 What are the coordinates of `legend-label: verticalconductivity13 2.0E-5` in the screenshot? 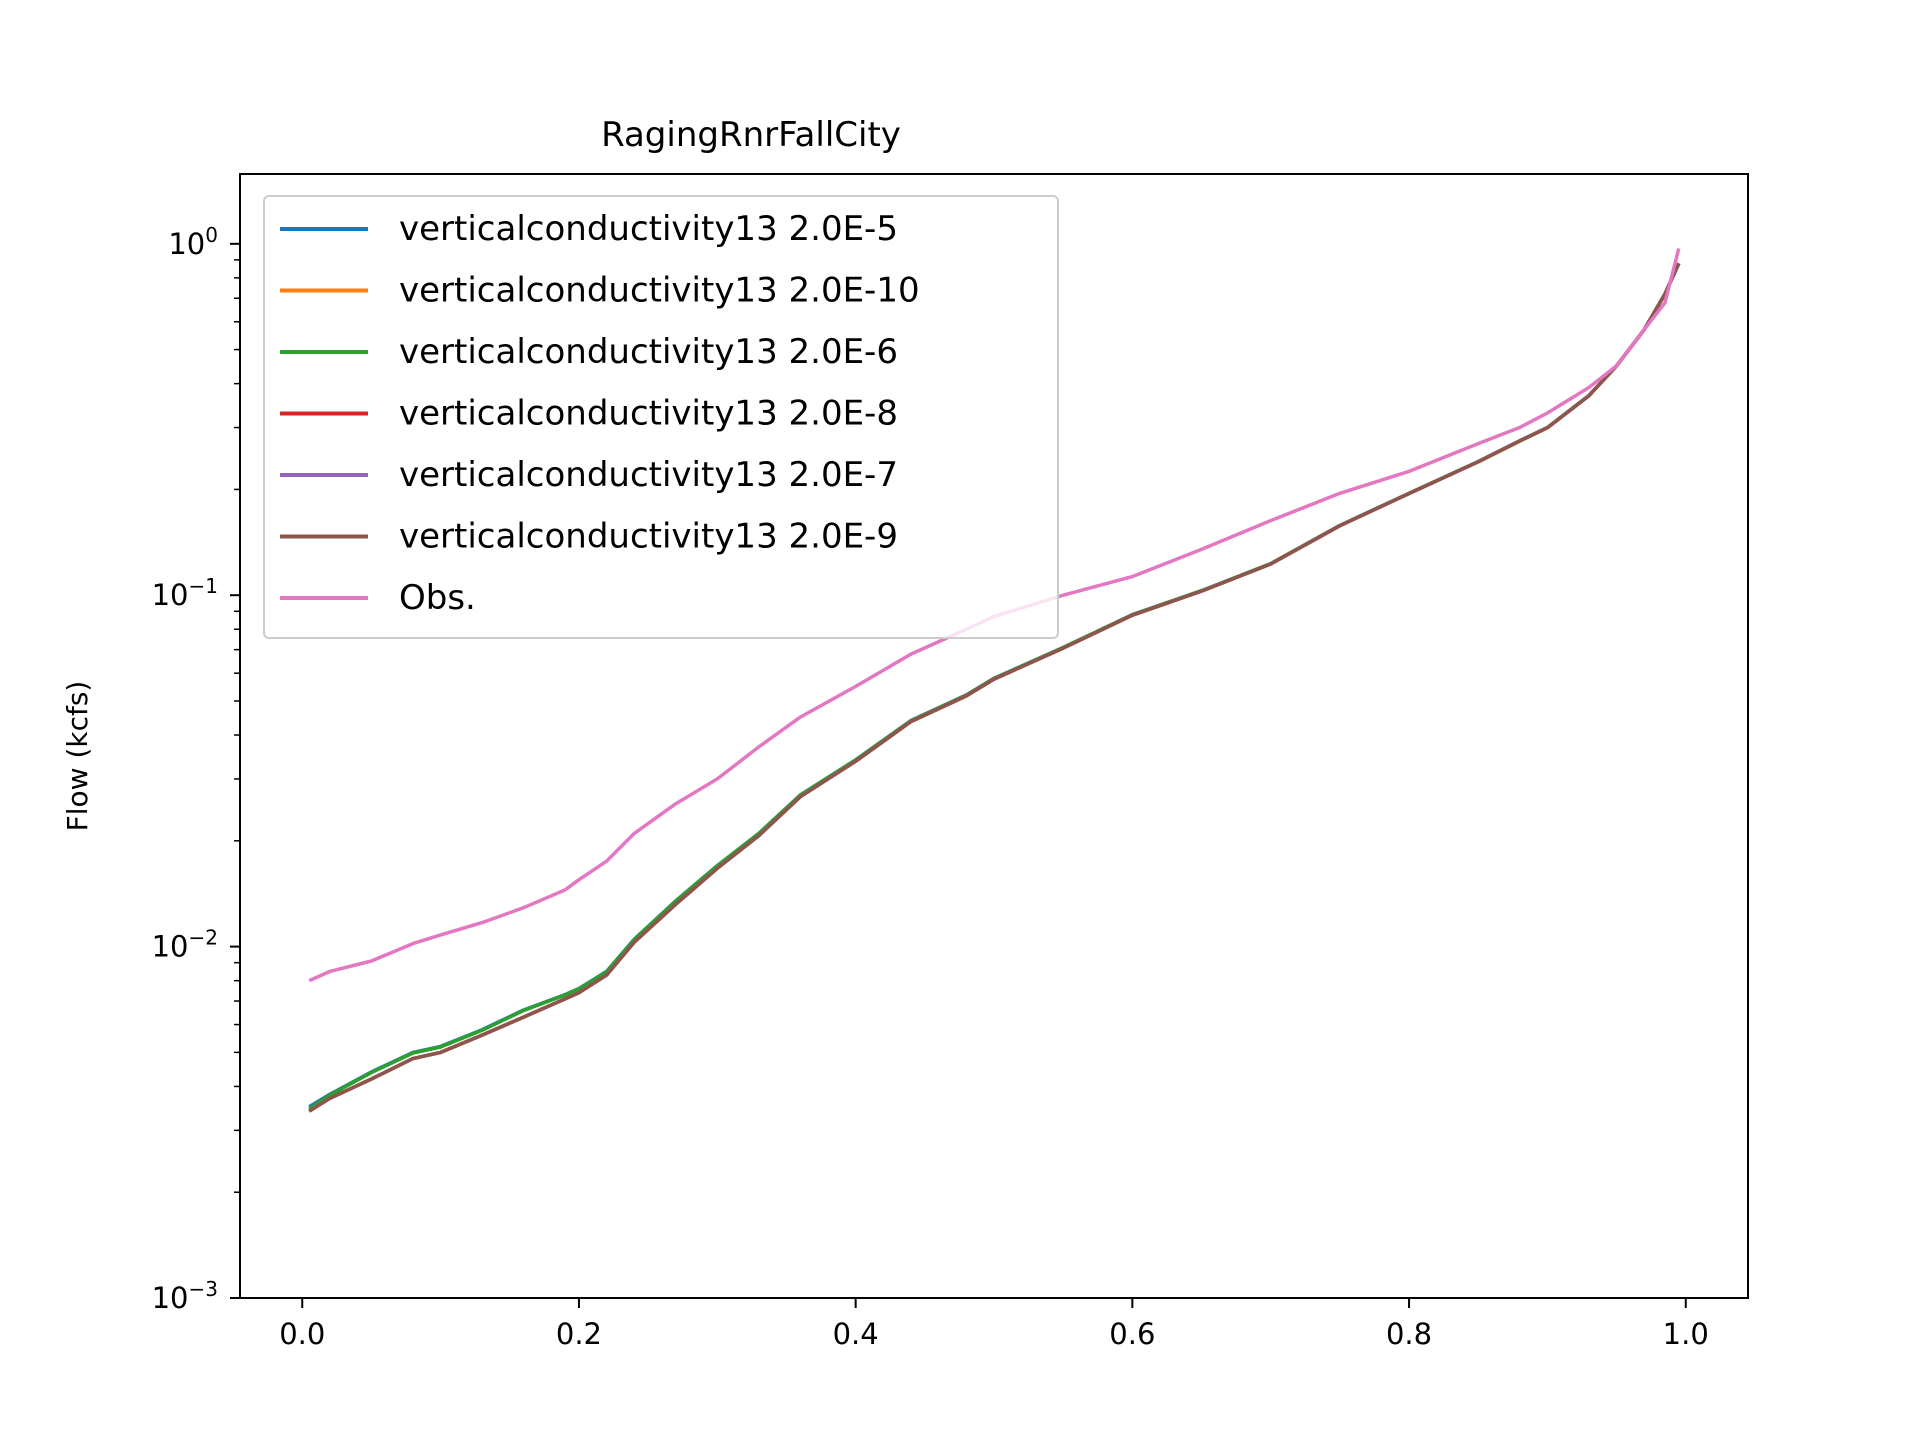 It's located at (648, 229).